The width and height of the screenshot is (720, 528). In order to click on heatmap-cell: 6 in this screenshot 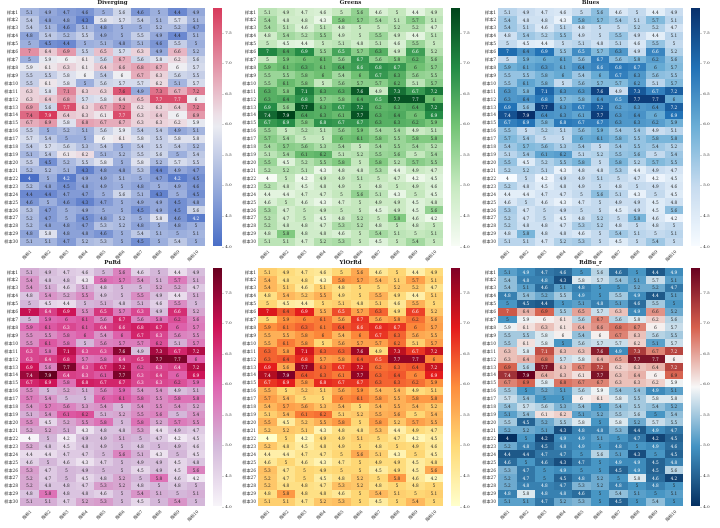, I will do `click(544, 319)`.